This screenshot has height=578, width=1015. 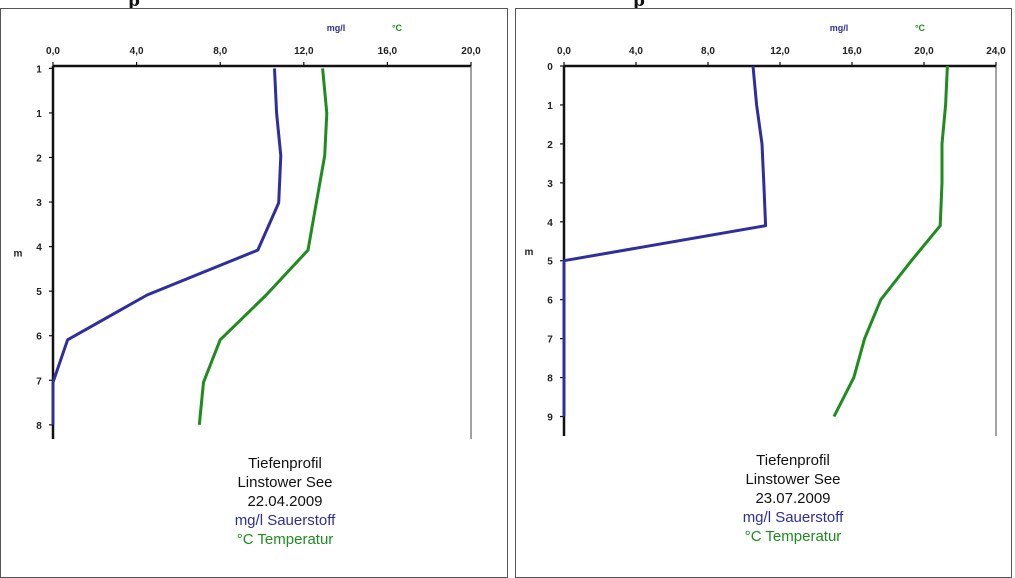 What do you see at coordinates (996, 51) in the screenshot?
I see `x-tick-label: 24,0` at bounding box center [996, 51].